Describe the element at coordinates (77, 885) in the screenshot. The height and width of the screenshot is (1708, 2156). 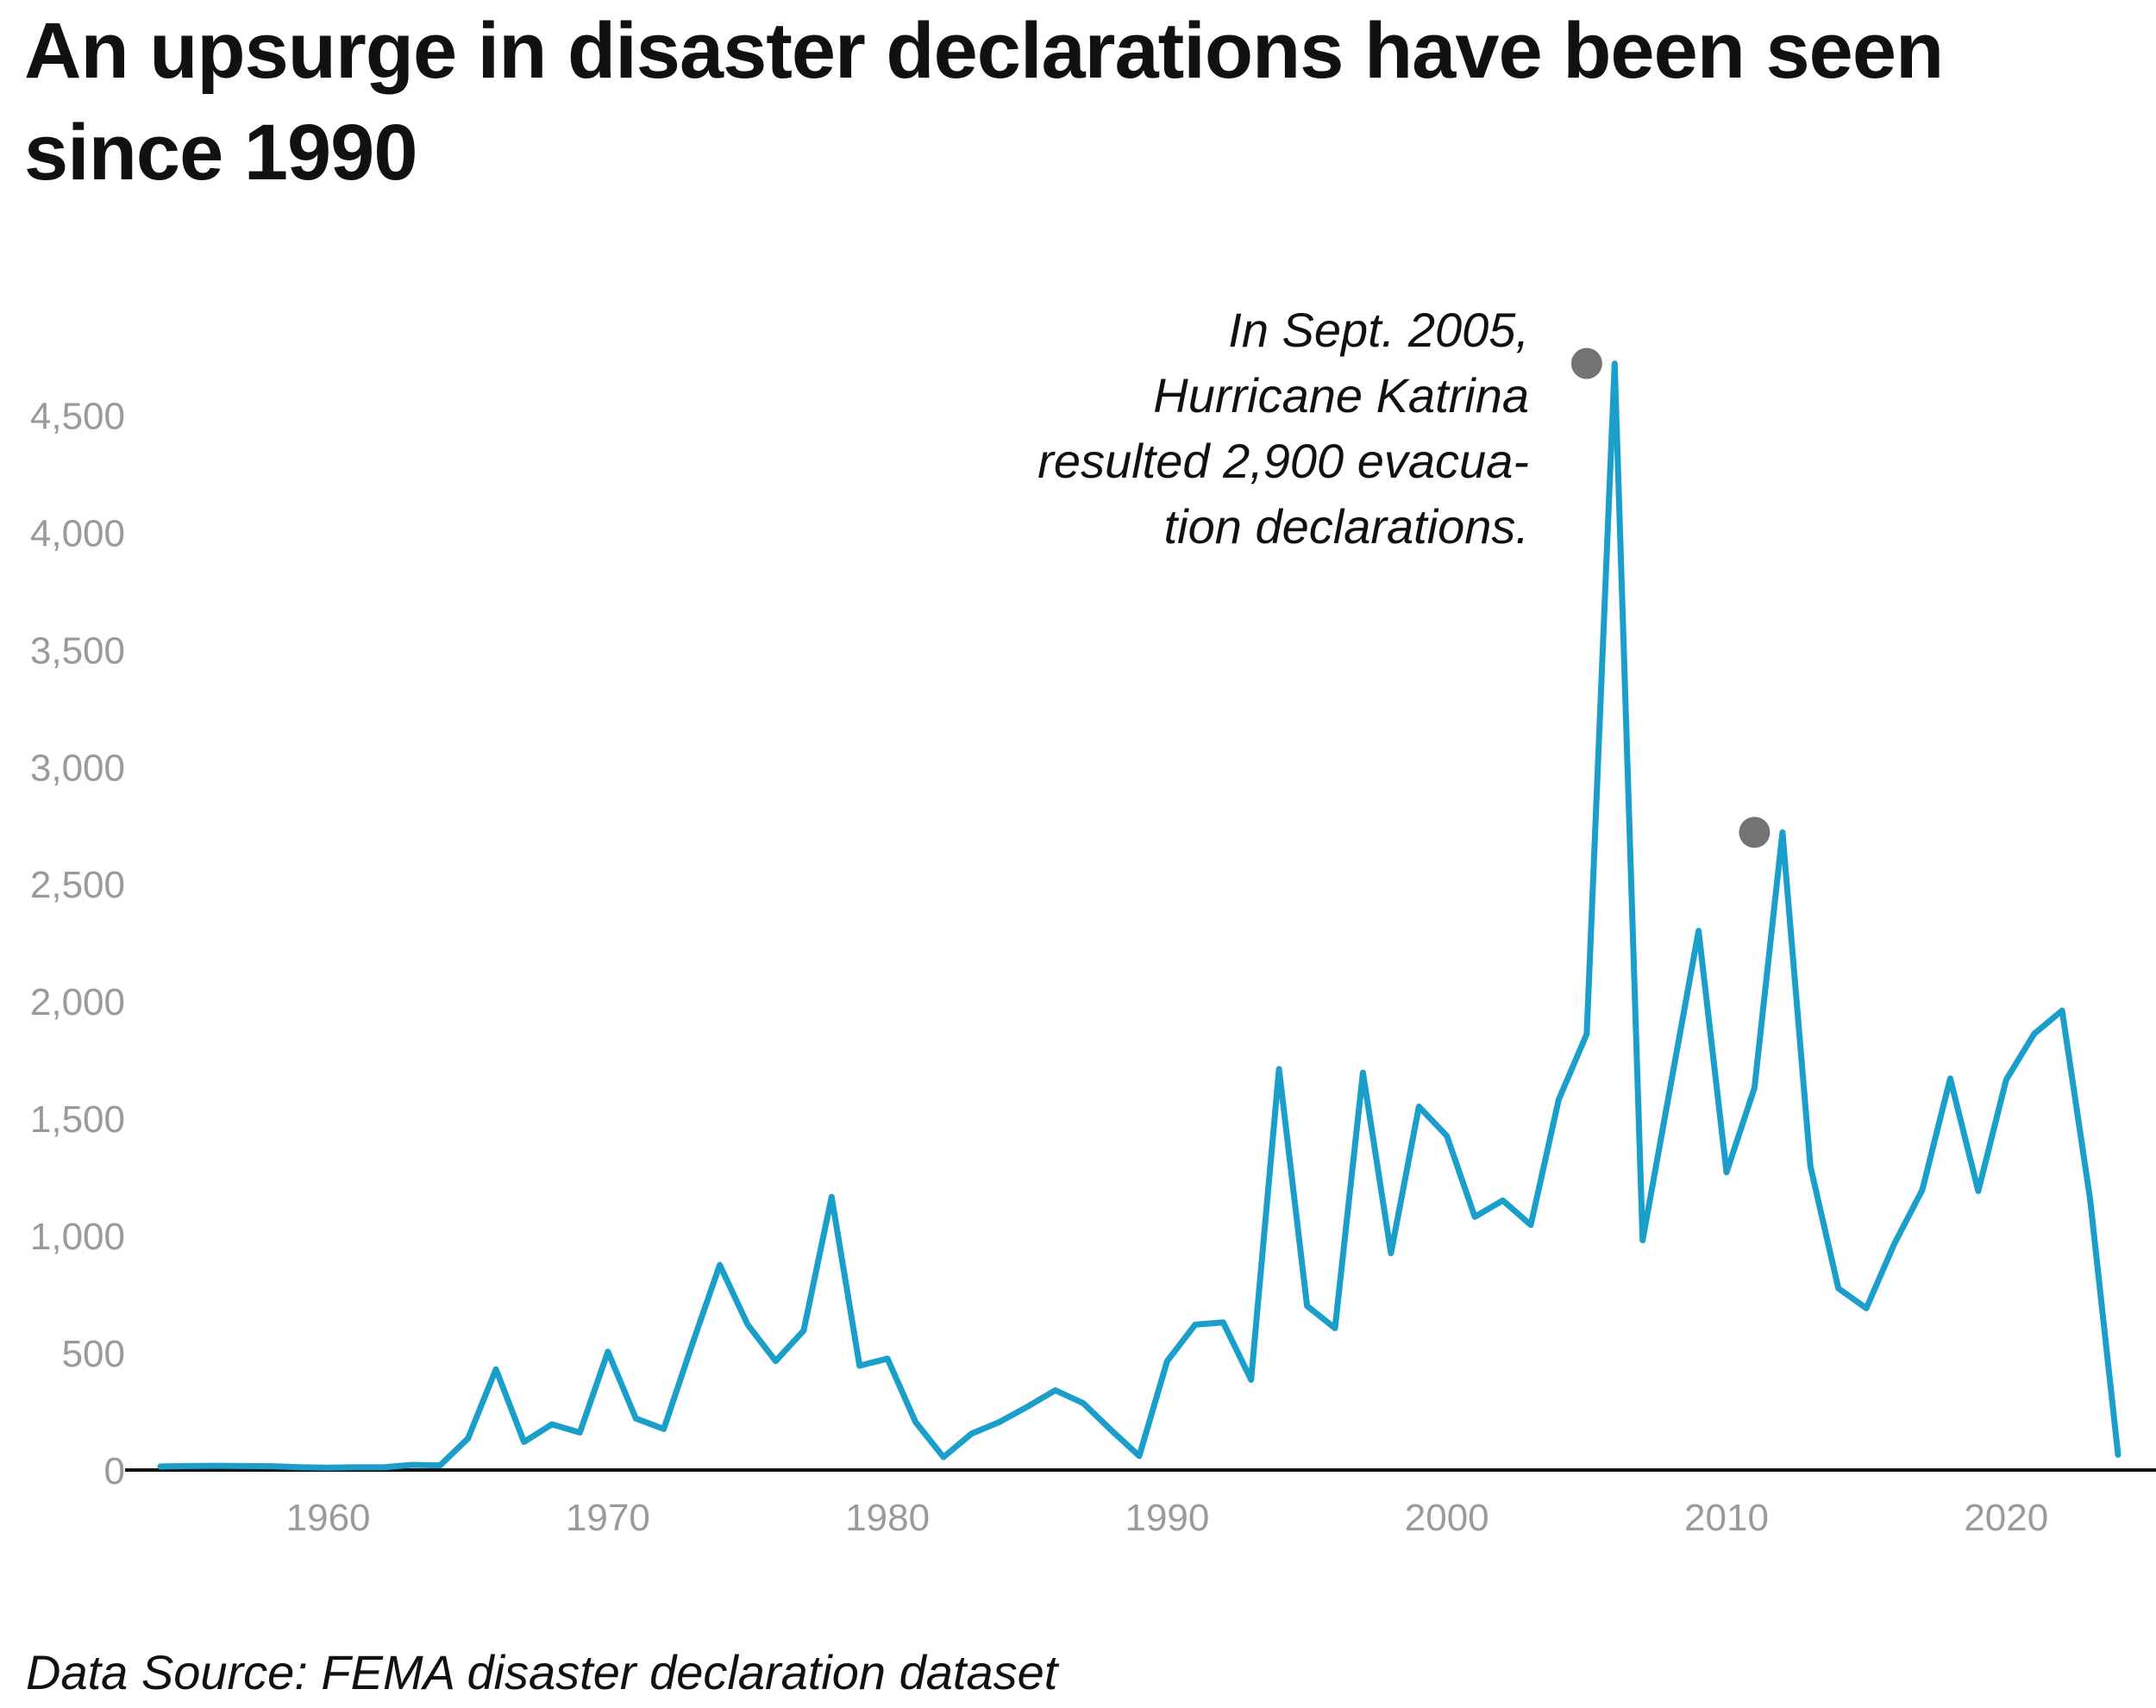
I see `y-tick-label: 2,500` at that location.